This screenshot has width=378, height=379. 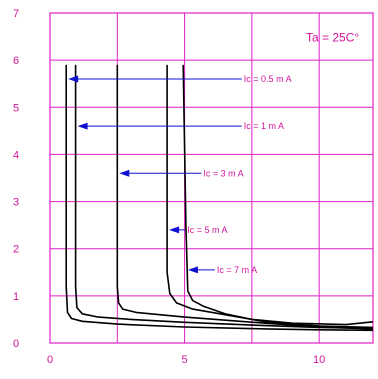 I want to click on y-tick-label: 2, so click(x=16, y=250).